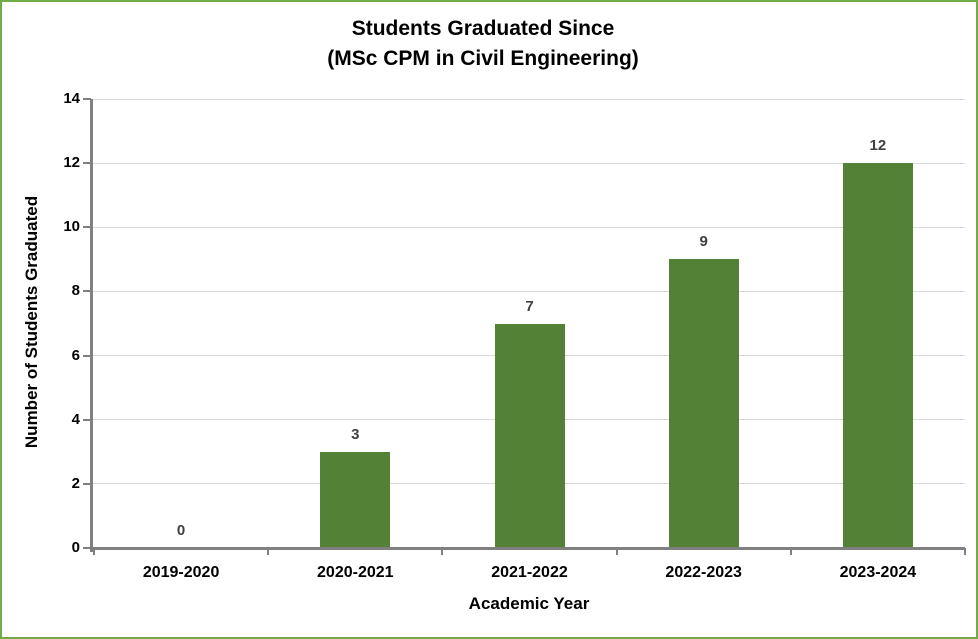  What do you see at coordinates (355, 499) in the screenshot?
I see `bar-2020-2021` at bounding box center [355, 499].